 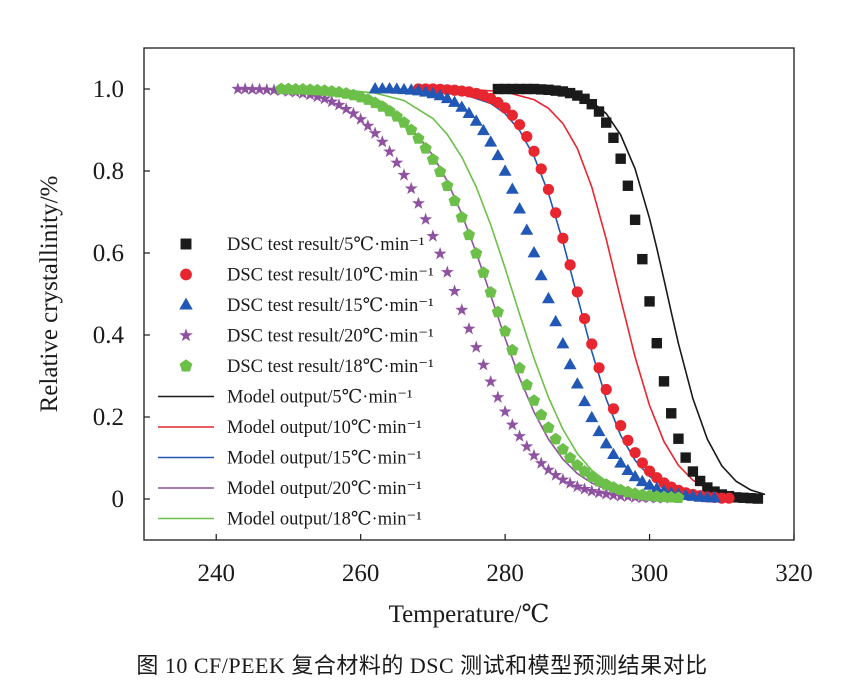 What do you see at coordinates (794, 573) in the screenshot?
I see `x-tick-label: 320` at bounding box center [794, 573].